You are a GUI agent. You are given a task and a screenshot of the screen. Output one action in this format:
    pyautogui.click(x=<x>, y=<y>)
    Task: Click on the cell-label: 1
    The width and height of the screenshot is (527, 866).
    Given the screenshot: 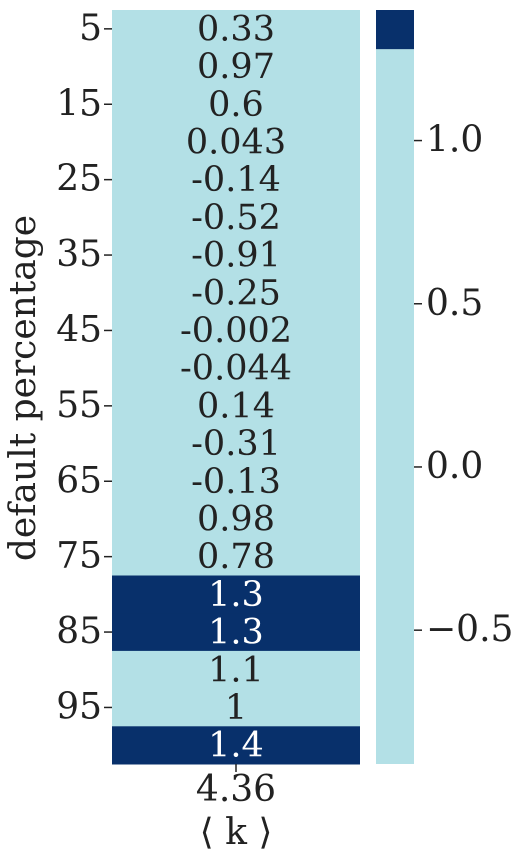 What is the action you would take?
    pyautogui.click(x=236, y=708)
    